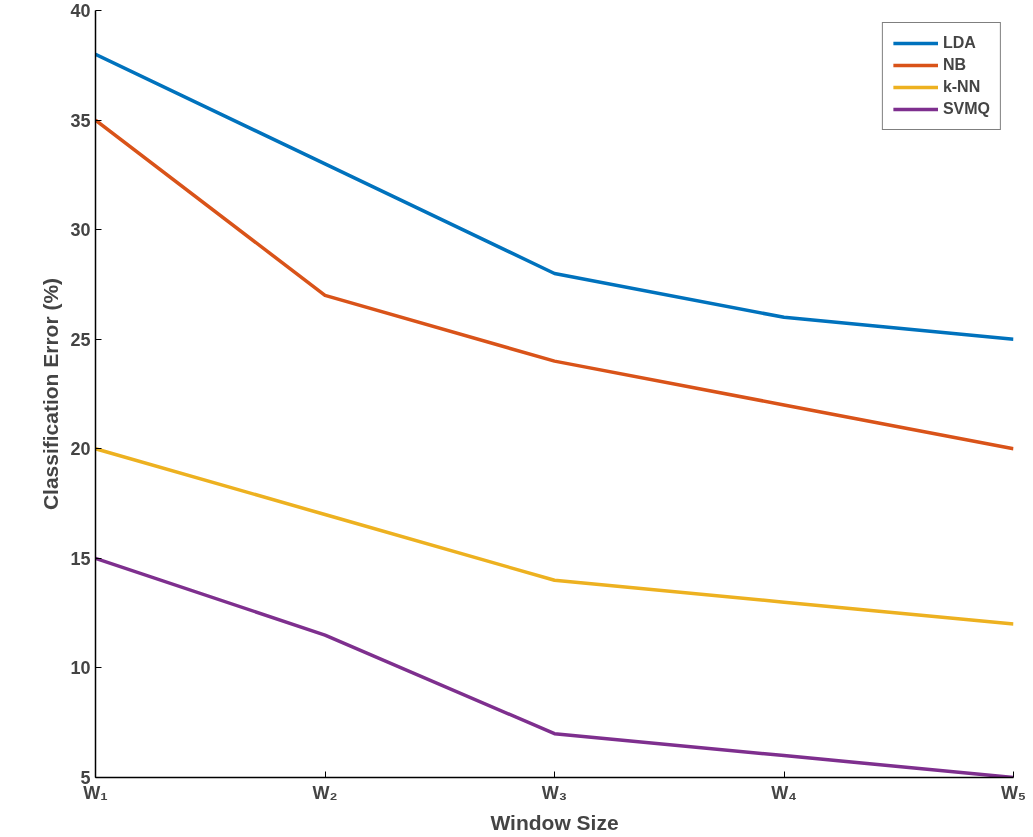 The image size is (1033, 837). What do you see at coordinates (80, 11) in the screenshot?
I see `y-tick-label: 40` at bounding box center [80, 11].